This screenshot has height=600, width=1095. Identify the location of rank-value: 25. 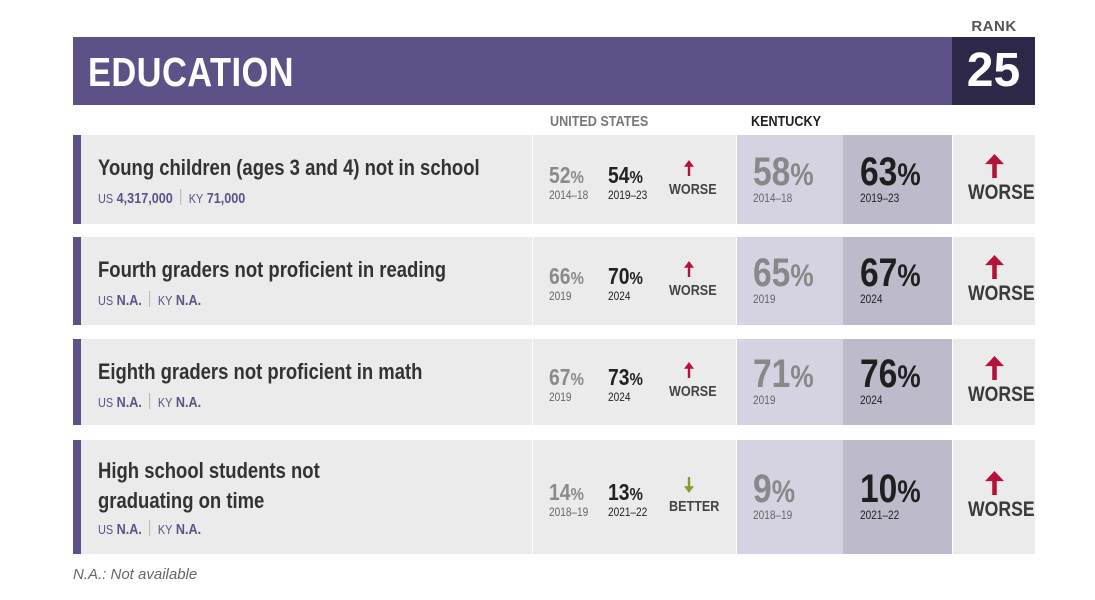
(993, 71).